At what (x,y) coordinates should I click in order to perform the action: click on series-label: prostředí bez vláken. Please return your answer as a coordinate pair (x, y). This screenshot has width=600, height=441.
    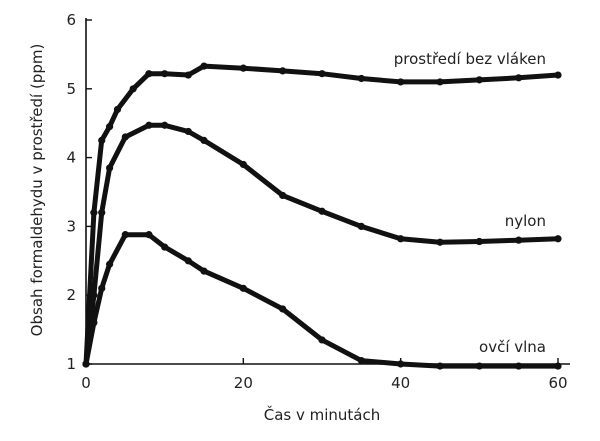
    Looking at the image, I should click on (470, 59).